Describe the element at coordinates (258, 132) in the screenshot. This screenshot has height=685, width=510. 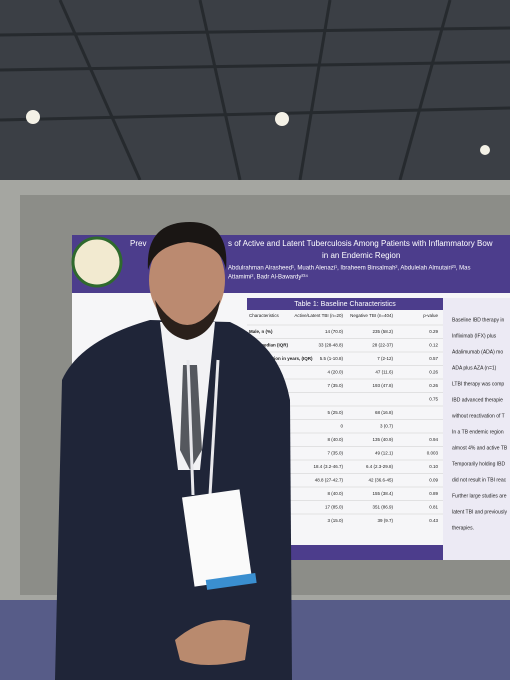
I see `lights` at that location.